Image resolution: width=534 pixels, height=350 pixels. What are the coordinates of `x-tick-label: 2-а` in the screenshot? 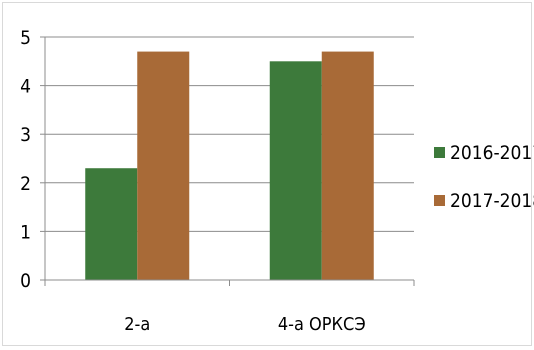 It's located at (137, 324).